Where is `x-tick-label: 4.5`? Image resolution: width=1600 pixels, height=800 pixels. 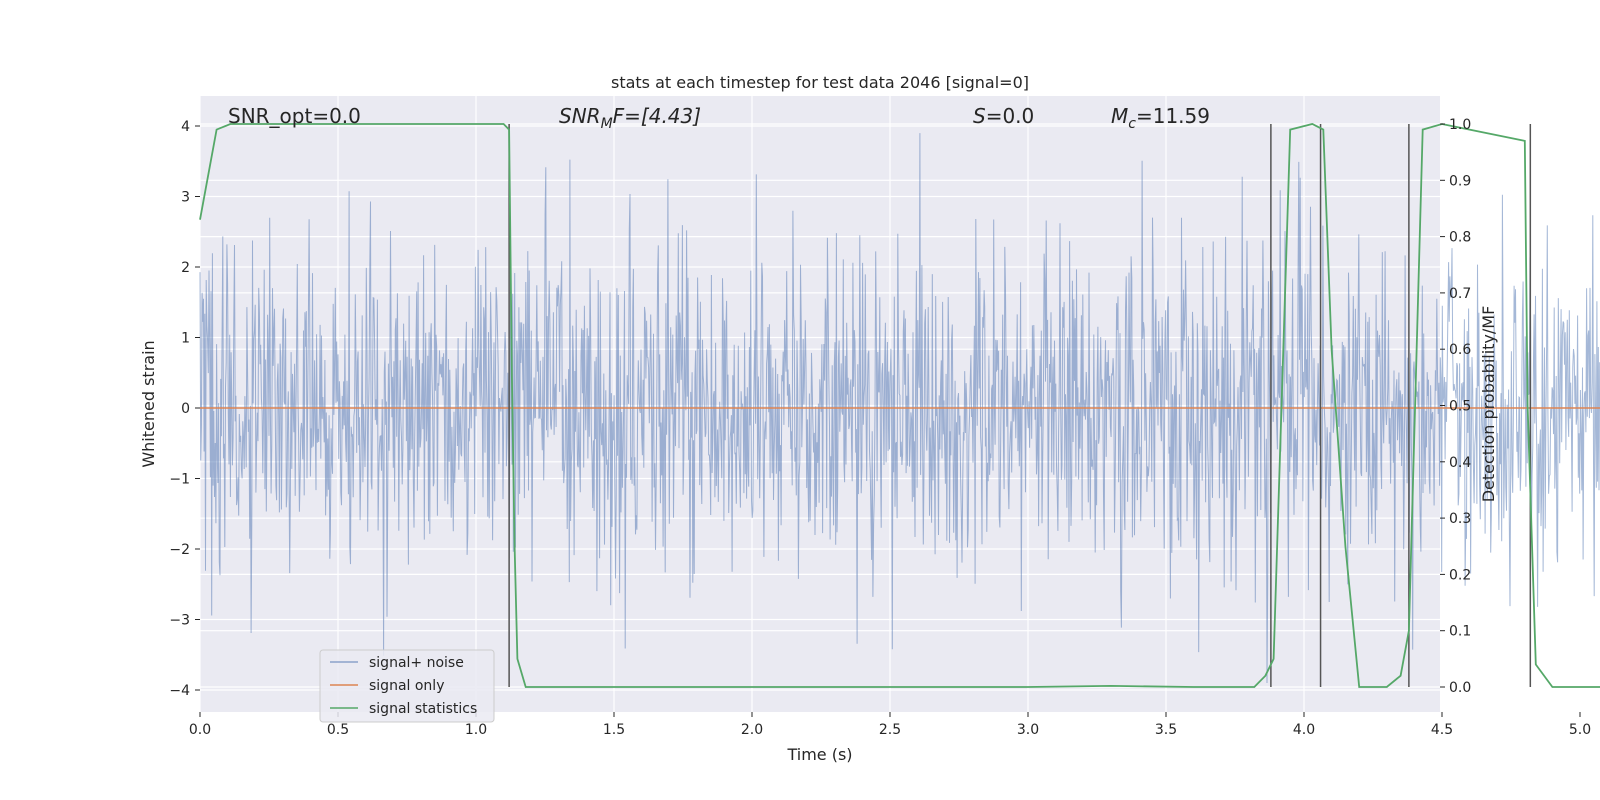 x-tick-label: 4.5 is located at coordinates (1442, 730).